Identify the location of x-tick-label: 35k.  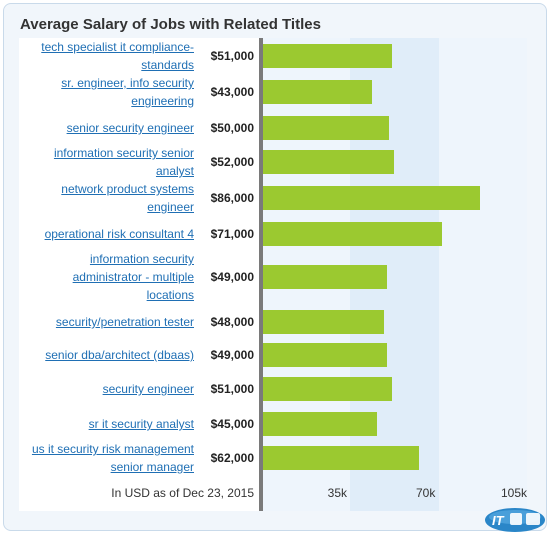
(337, 493).